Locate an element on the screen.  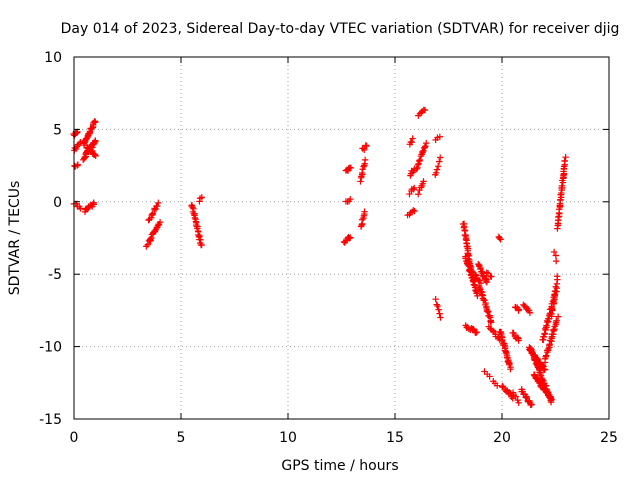
y-tick-label: 10 is located at coordinates (53, 58).